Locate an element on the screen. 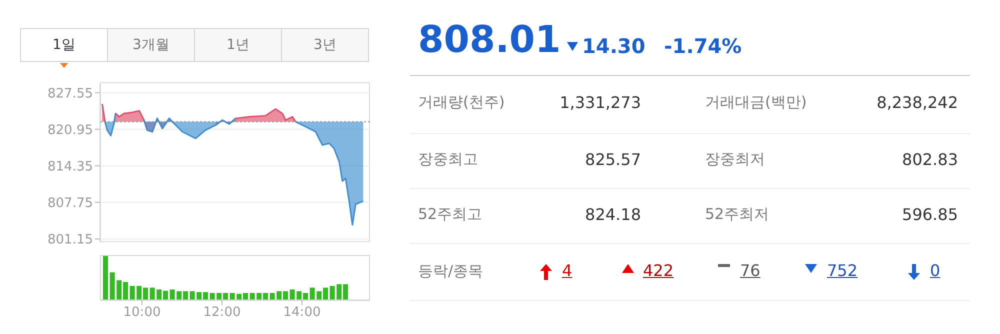 Image resolution: width=1000 pixels, height=334 pixels. text: 52주최고 is located at coordinates (450, 214).